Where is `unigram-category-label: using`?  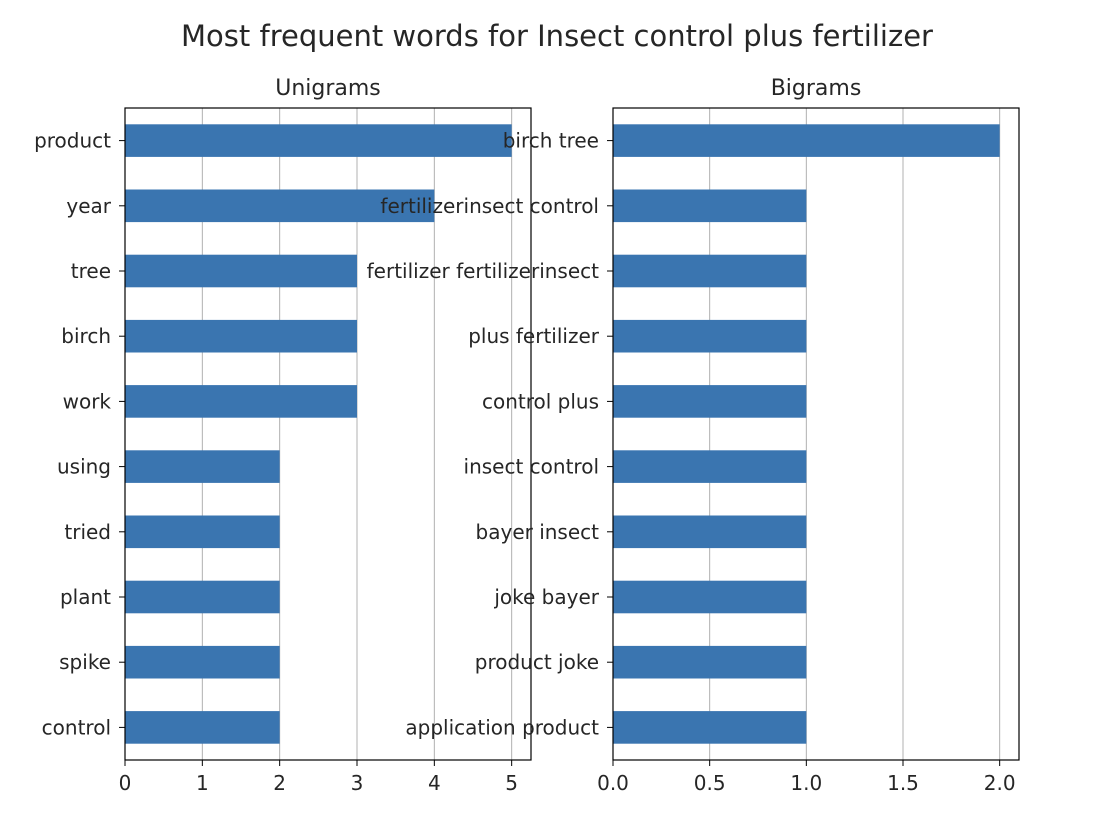 unigram-category-label: using is located at coordinates (84, 467).